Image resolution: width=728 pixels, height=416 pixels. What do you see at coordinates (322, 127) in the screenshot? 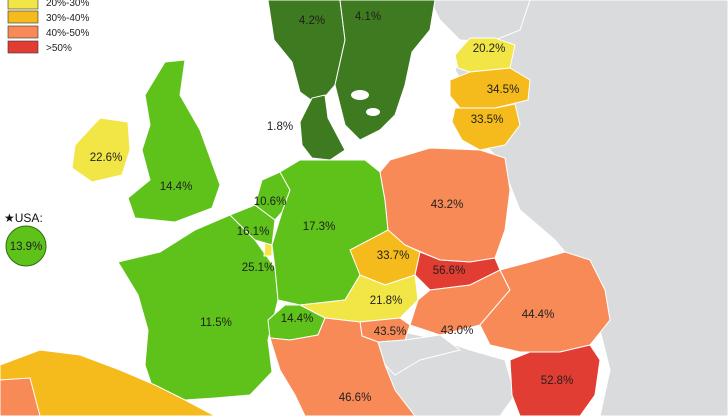
I see `country-denmark` at bounding box center [322, 127].